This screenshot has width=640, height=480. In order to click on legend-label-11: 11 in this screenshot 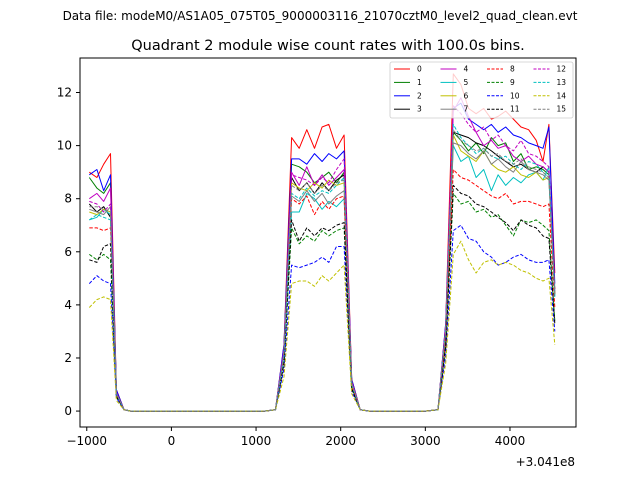, I will do `click(515, 109)`.